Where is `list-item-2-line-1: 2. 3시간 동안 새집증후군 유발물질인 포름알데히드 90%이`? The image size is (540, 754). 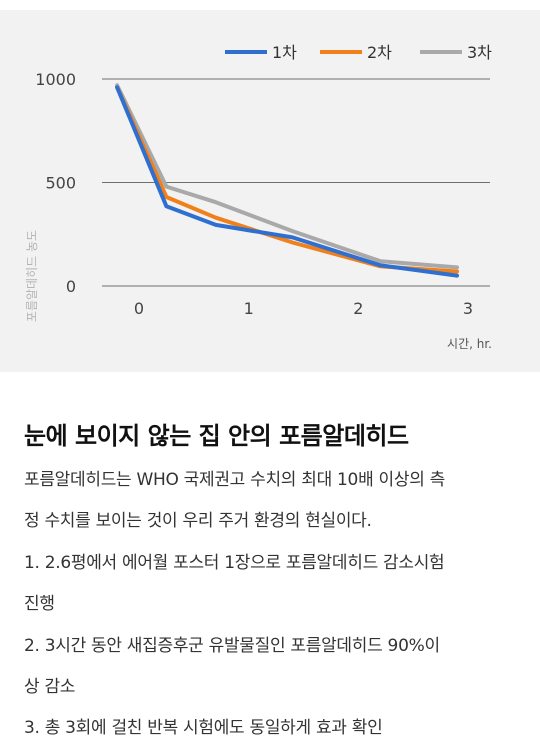 list-item-2-line-1: 2. 3시간 동안 새집증후군 유발물질인 포름알데히드 90%이 is located at coordinates (232, 646).